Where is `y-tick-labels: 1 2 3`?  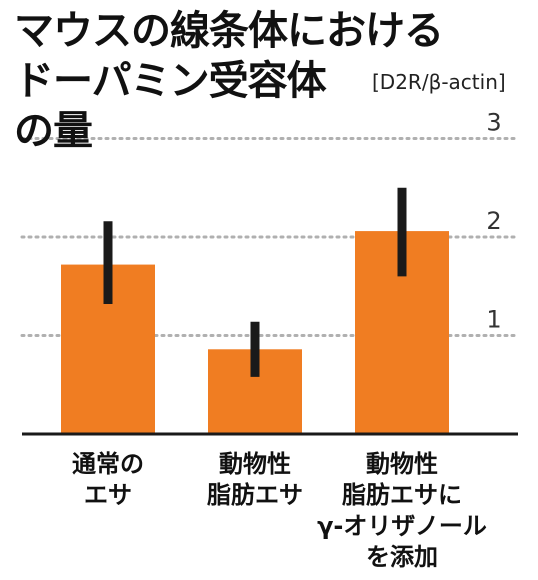 y-tick-labels: 1 2 3 is located at coordinates (493, 221).